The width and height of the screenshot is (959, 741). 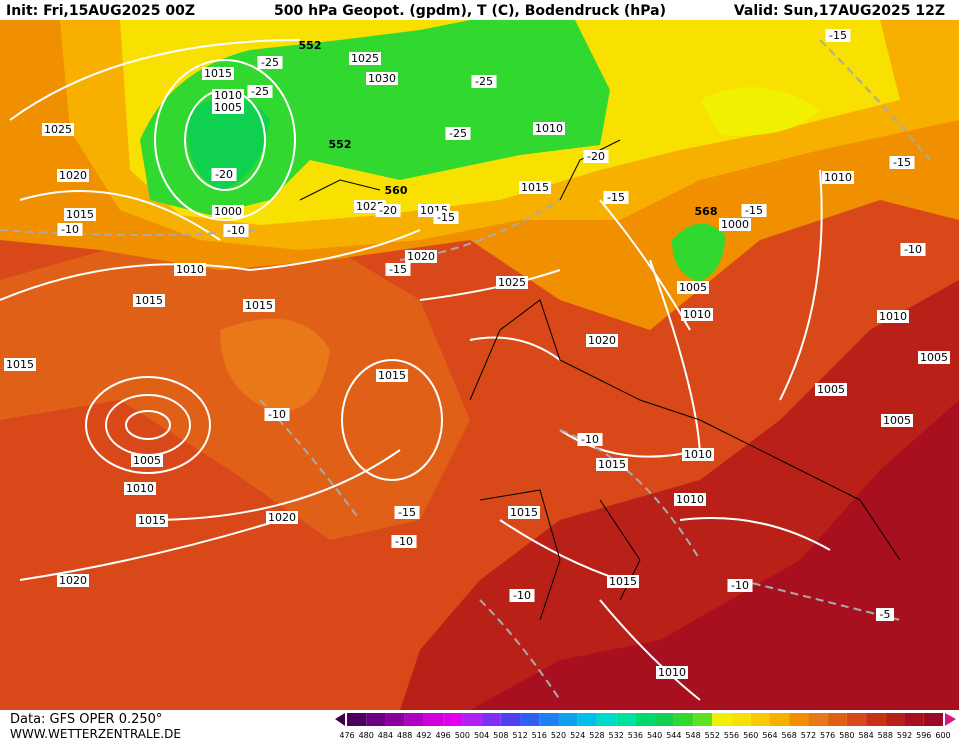 What do you see at coordinates (942, 735) in the screenshot?
I see `legend-tick-label: 600` at bounding box center [942, 735].